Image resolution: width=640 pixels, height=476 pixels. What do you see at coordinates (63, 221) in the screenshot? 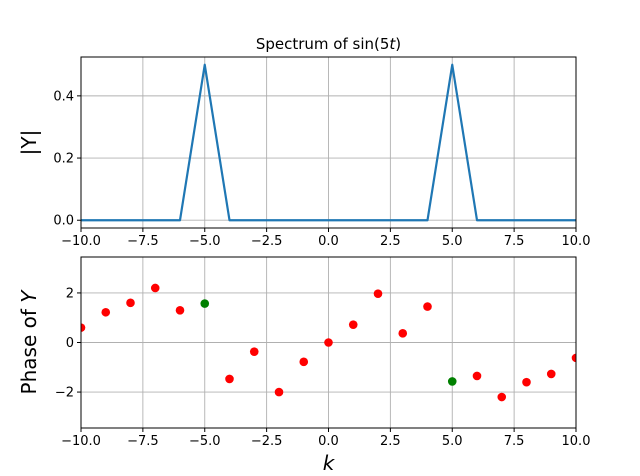
I see `y-tick-label: 0.0` at bounding box center [63, 221].